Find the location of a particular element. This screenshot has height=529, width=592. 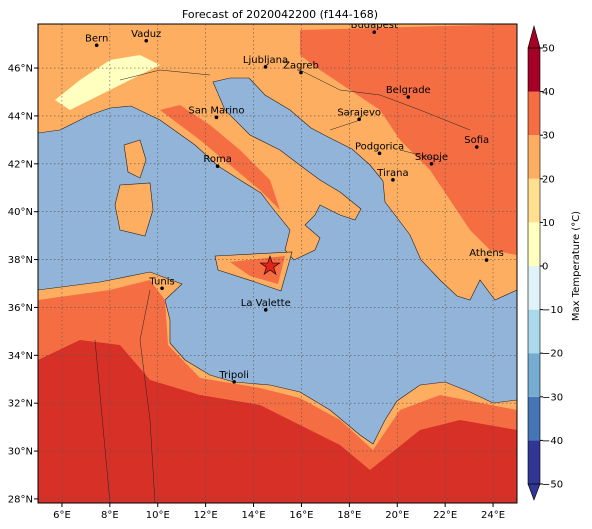

city-label: Budapest is located at coordinates (374, 25).